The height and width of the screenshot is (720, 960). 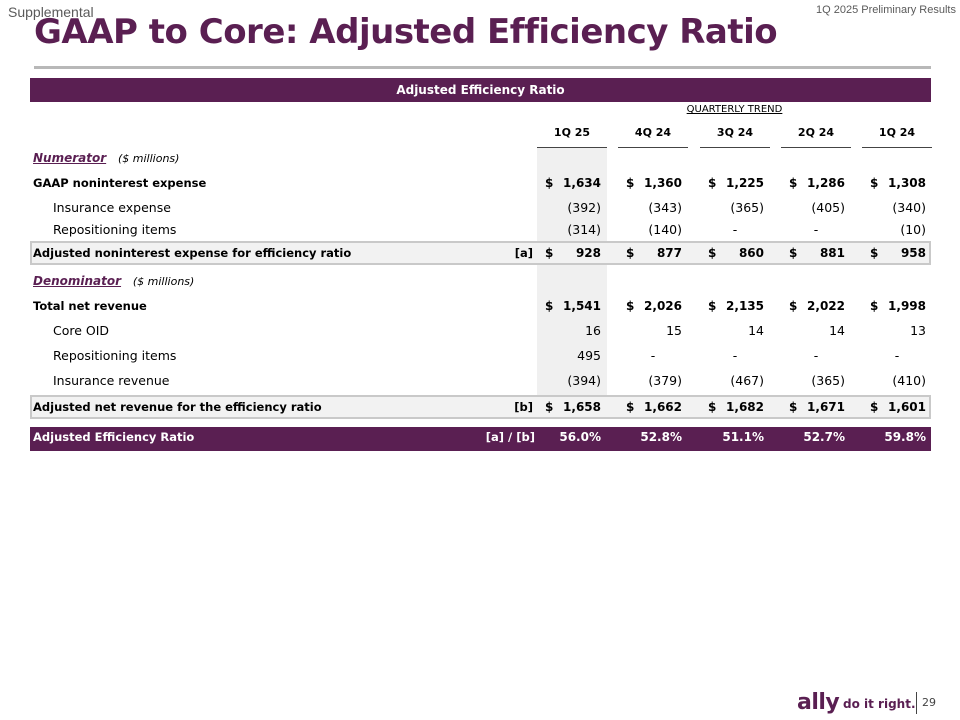 I want to click on current-quarter-highlight, so click(x=572, y=281).